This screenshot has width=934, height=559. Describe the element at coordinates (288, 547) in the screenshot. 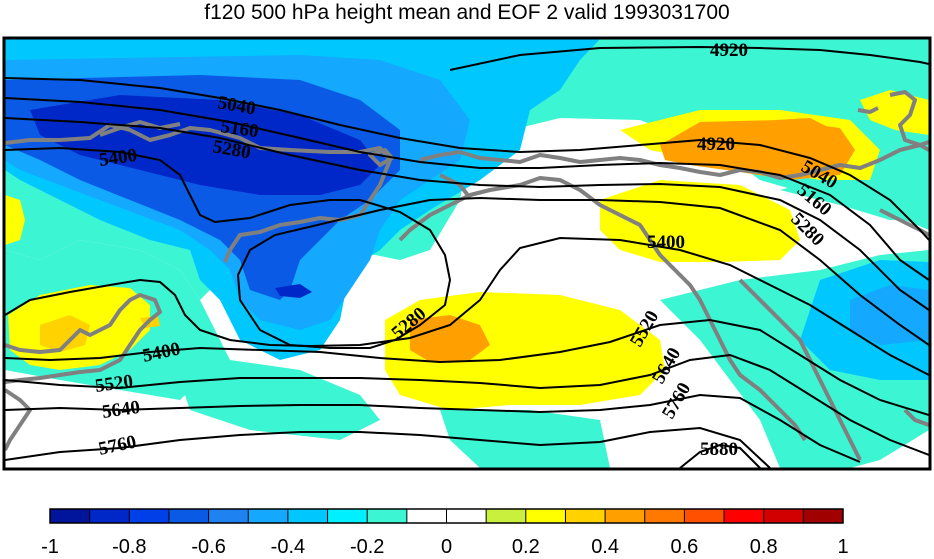

I see `colorbar-tick-label: -0.4` at that location.